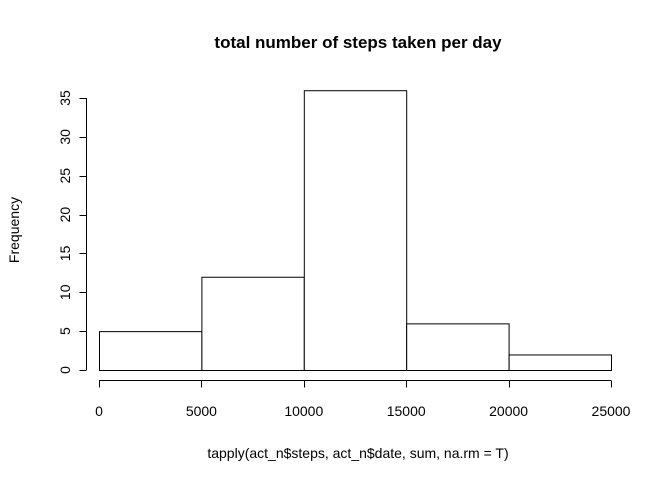  I want to click on x-tick-label: 0, so click(99, 411).